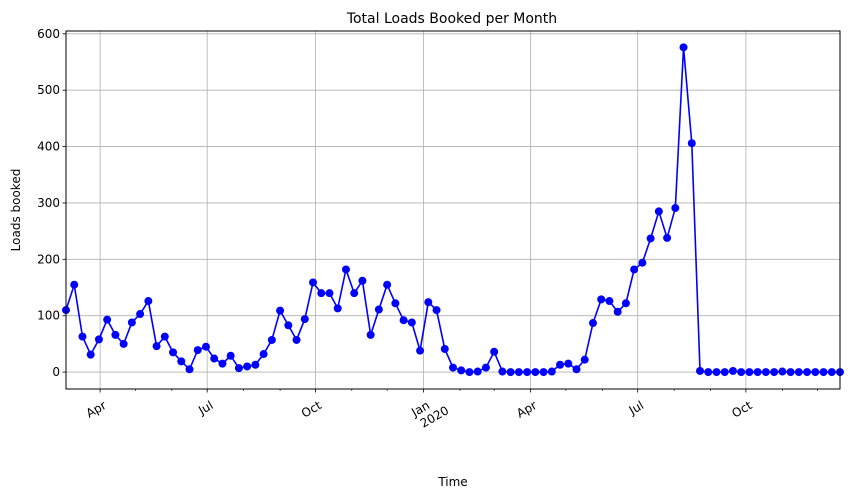 The image size is (850, 500). What do you see at coordinates (48, 34) in the screenshot?
I see `y-tick-label: 600` at bounding box center [48, 34].